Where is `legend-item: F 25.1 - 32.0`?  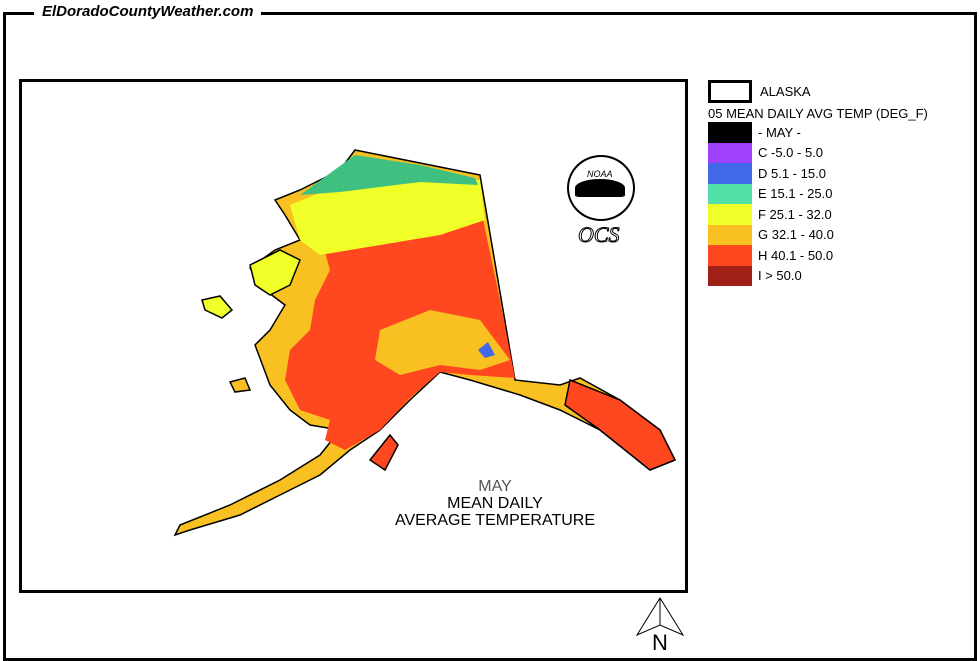 legend-item: F 25.1 - 32.0 is located at coordinates (818, 214).